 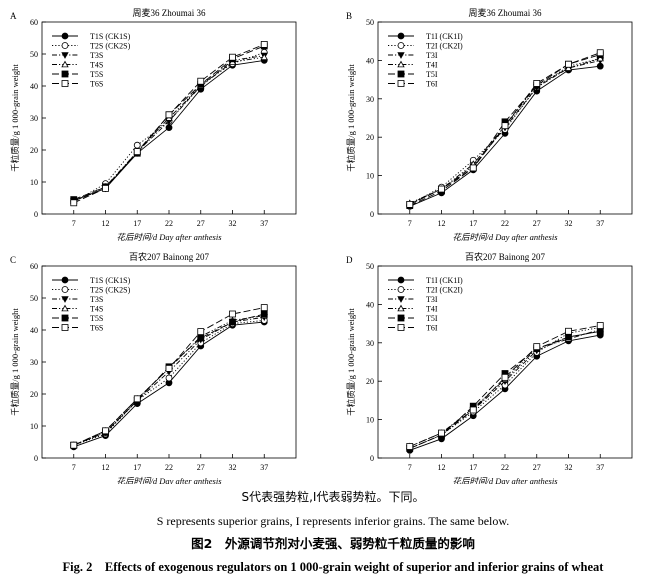 I want to click on legend-label: T6I, so click(x=432, y=84).